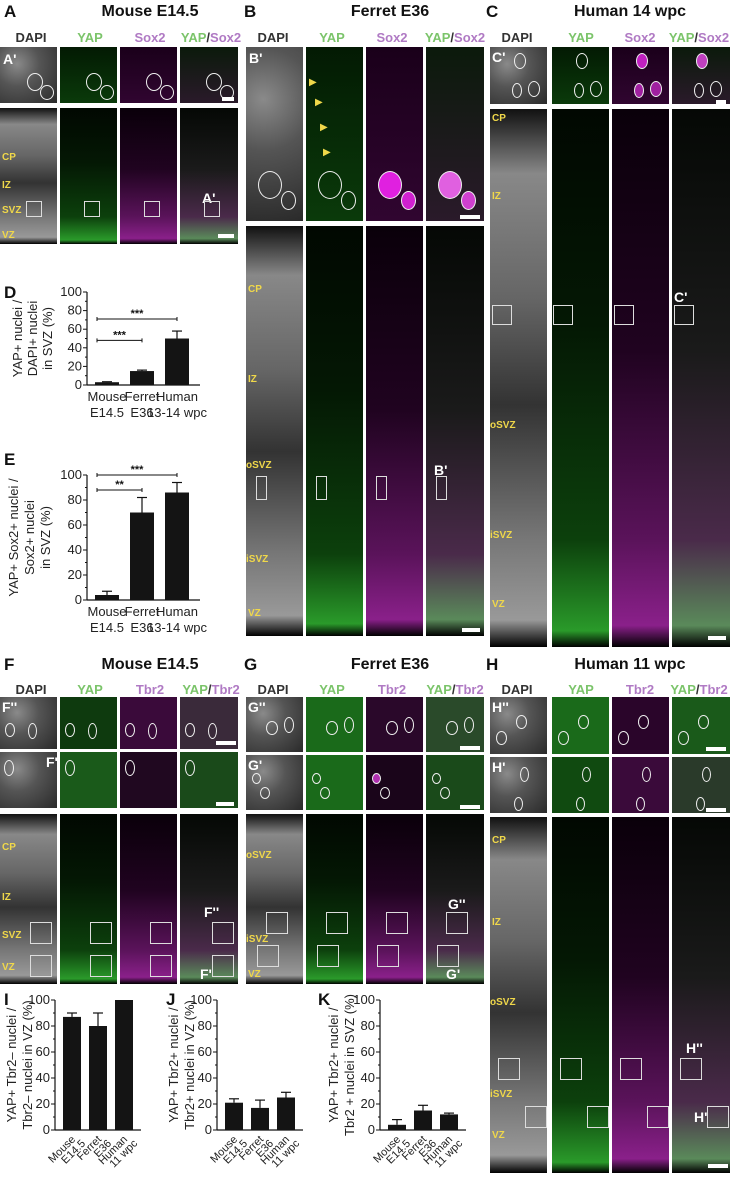  Describe the element at coordinates (334, 724) in the screenshot. I see `image-g-inset2-yap` at that location.